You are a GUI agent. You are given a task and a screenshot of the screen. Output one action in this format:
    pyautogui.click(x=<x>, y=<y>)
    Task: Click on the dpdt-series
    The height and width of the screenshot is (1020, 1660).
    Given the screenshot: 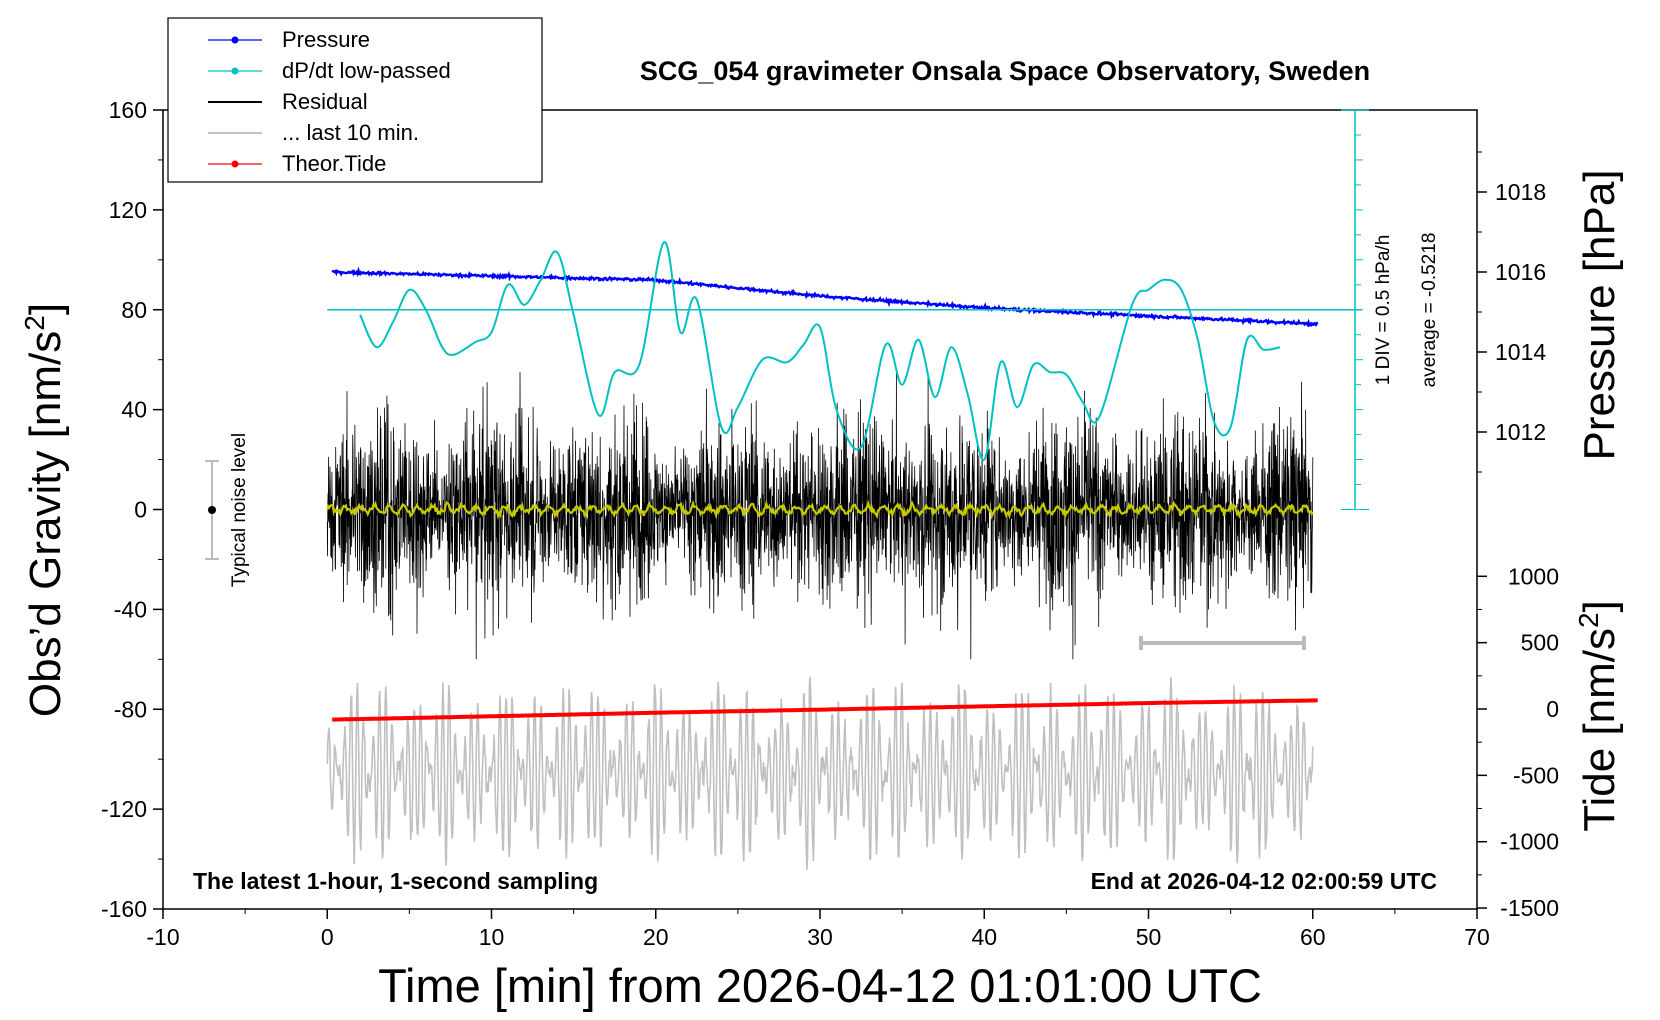 What is the action you would take?
    pyautogui.click(x=845, y=351)
    